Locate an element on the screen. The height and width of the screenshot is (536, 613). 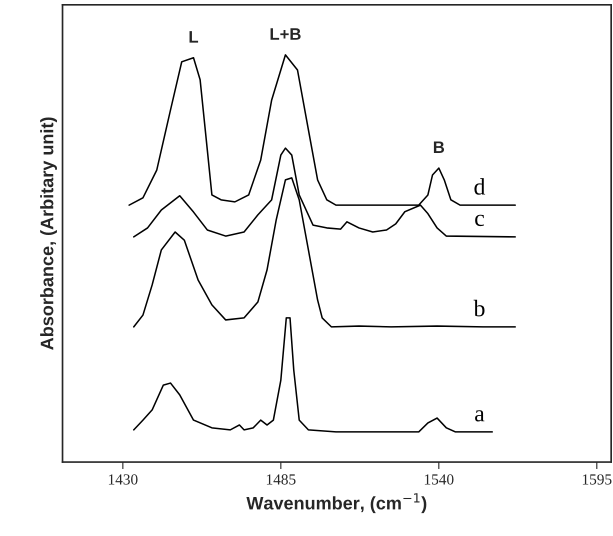
x-tick-label: 1485 is located at coordinates (281, 479).